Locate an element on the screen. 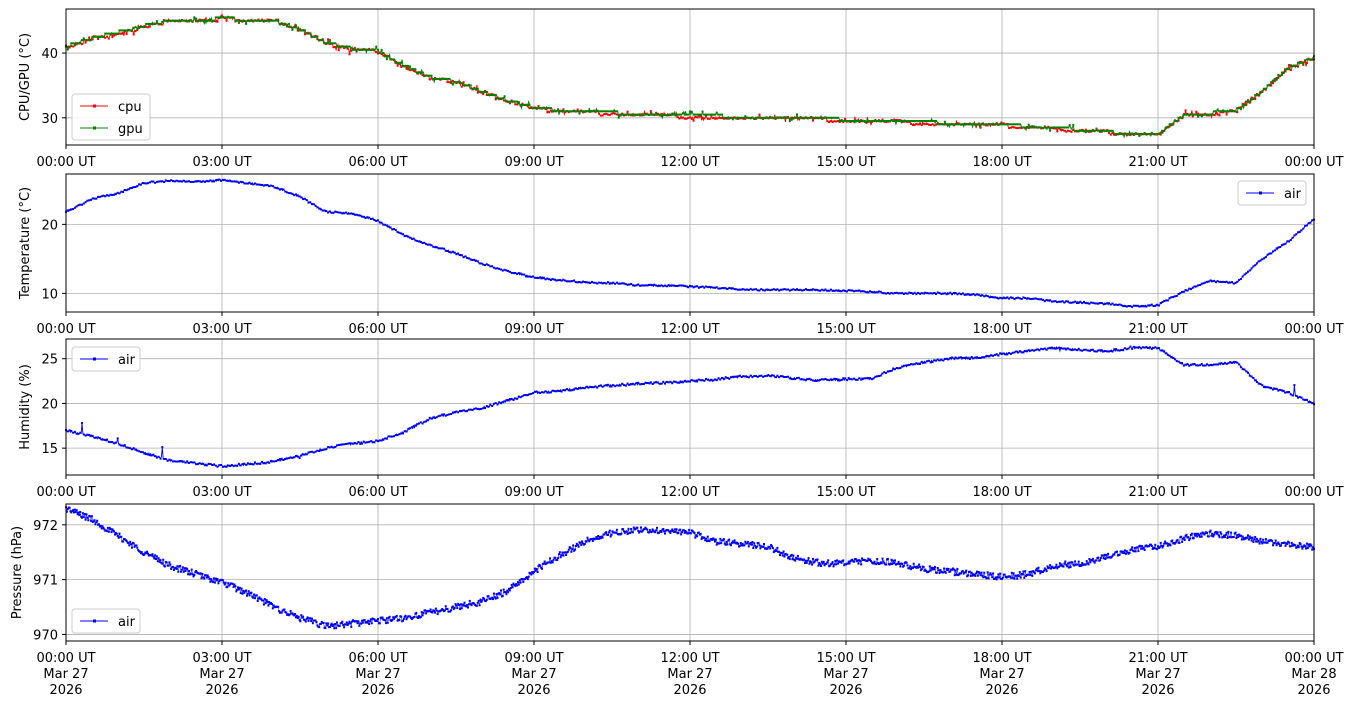  x-tick-label: 18:00 UT is located at coordinates (1001, 329).